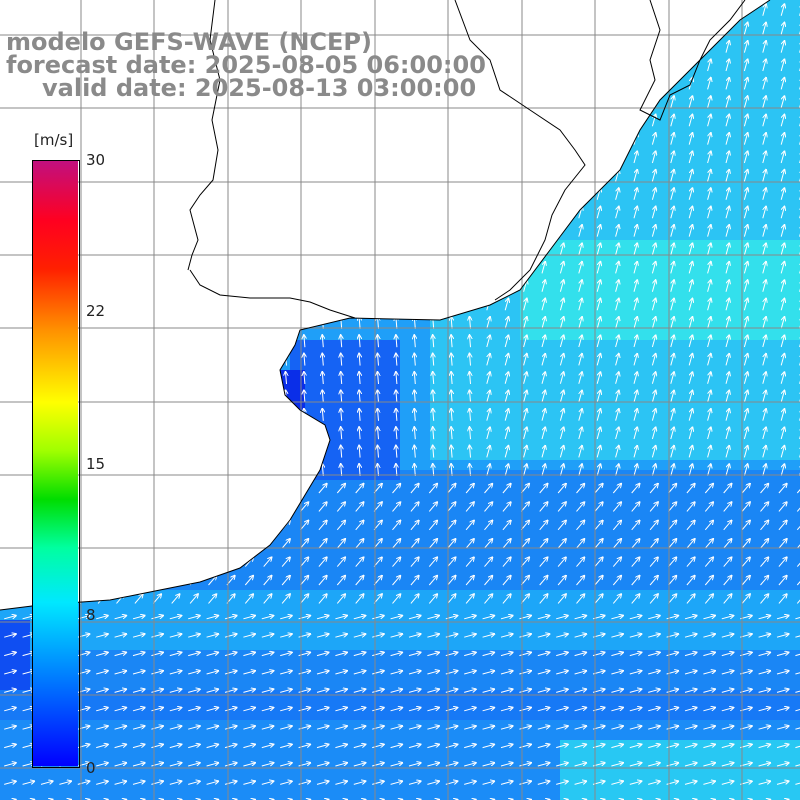 The height and width of the screenshot is (800, 800). What do you see at coordinates (96, 464) in the screenshot?
I see `colorbar-tick-15: 15` at bounding box center [96, 464].